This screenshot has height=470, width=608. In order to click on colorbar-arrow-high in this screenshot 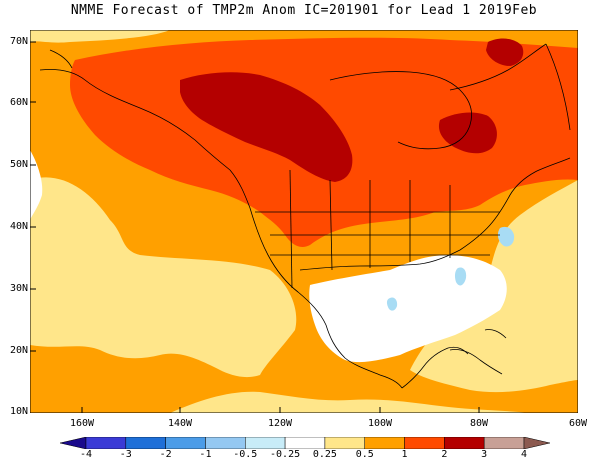, I will do `click(536, 443)`.